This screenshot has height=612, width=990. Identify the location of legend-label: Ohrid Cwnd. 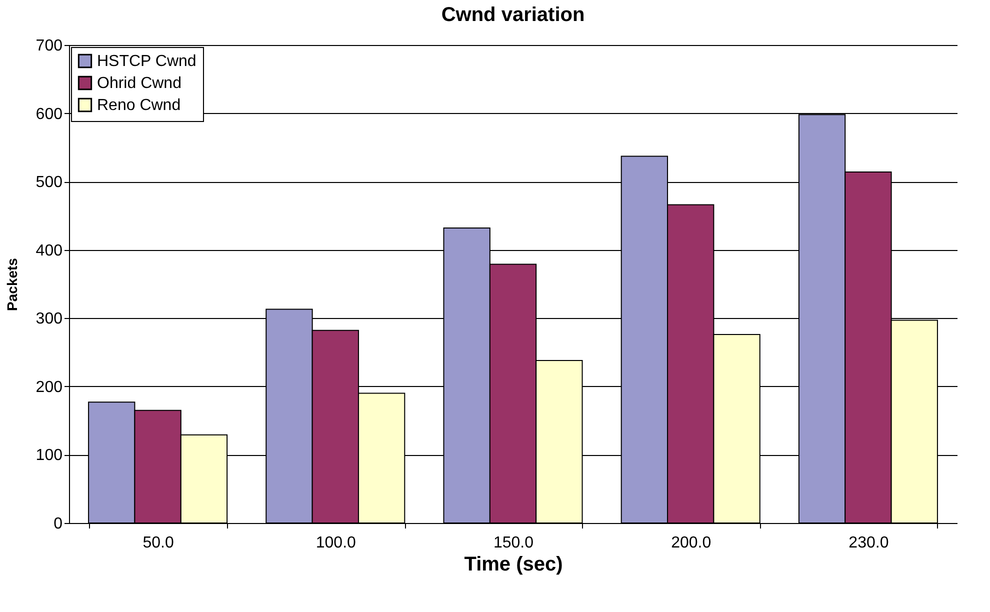
(139, 83).